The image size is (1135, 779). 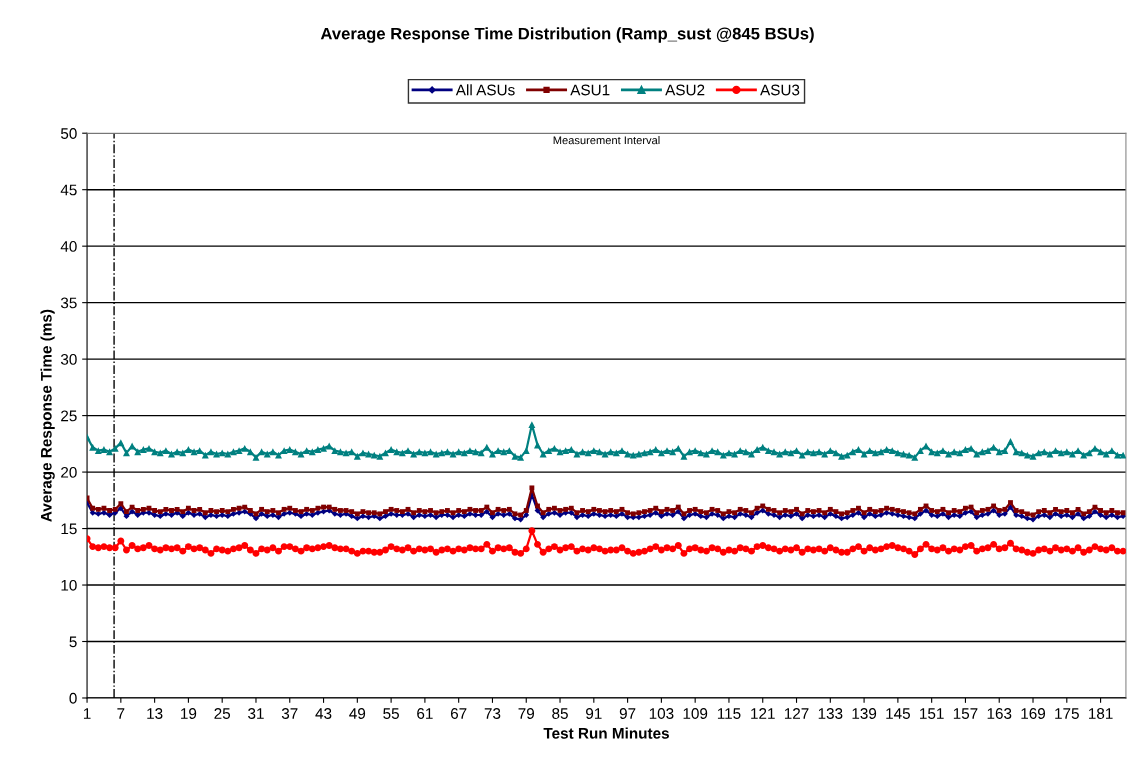 I want to click on y-tick-label: 45, so click(x=68, y=190).